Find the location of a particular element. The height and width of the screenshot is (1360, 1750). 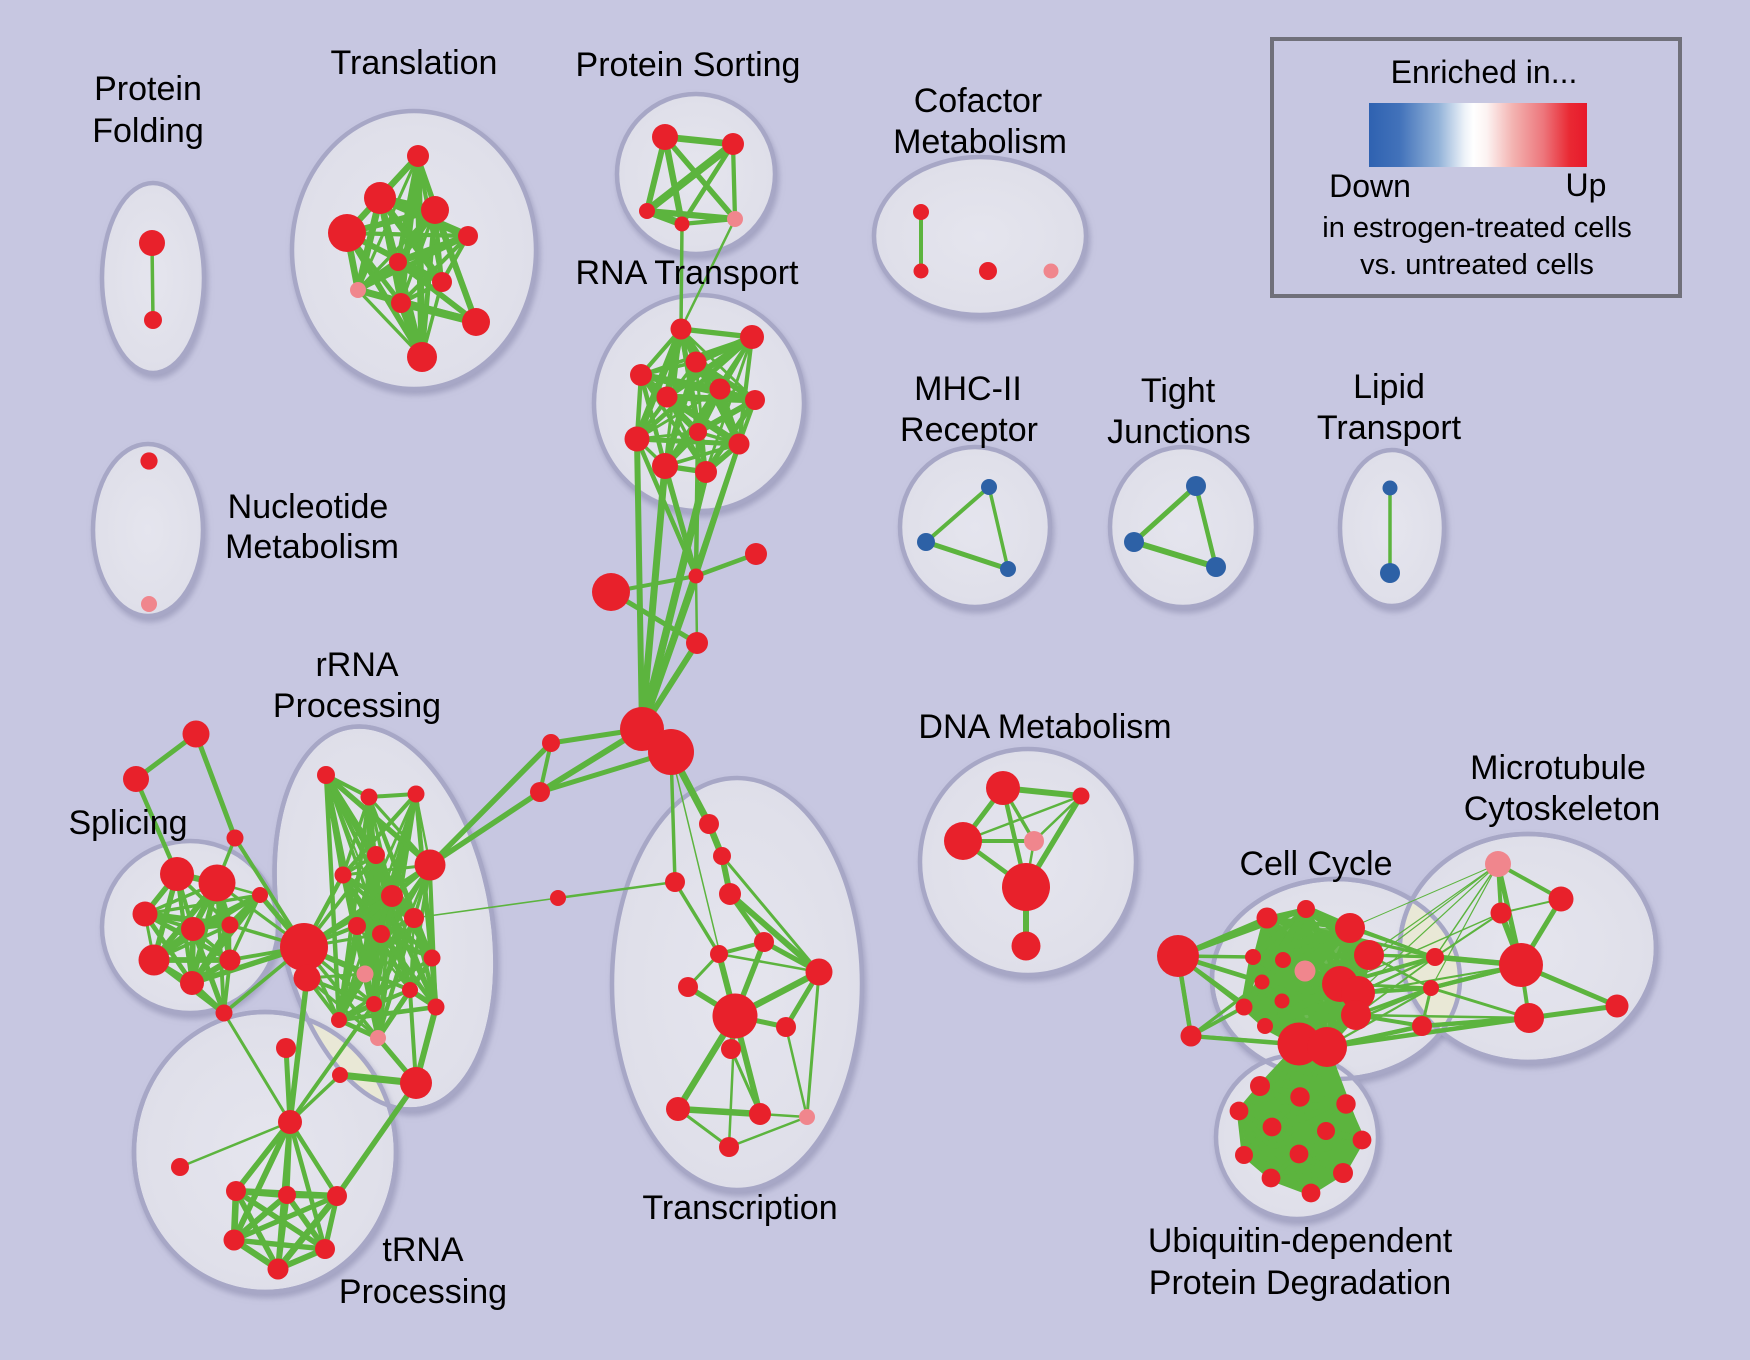

svg-text: Ubiquitin-dependent is located at coordinates (1300, 1241).